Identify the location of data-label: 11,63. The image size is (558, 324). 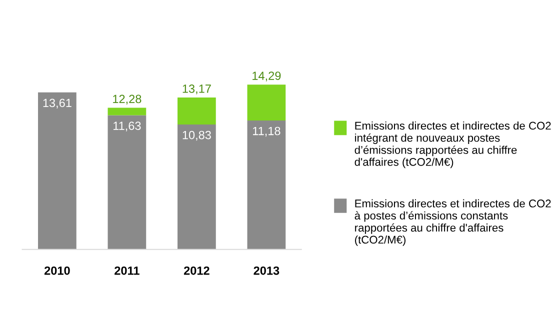
(127, 127).